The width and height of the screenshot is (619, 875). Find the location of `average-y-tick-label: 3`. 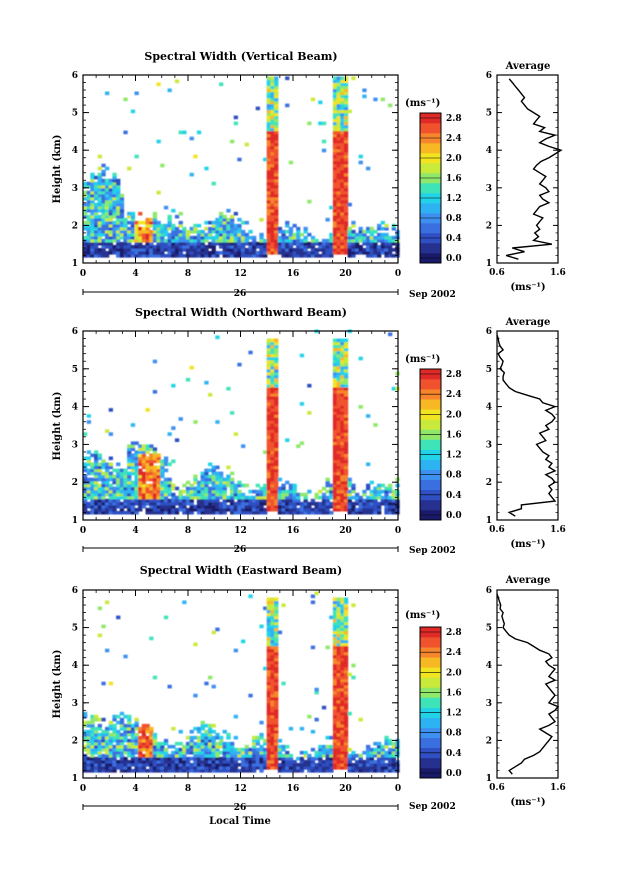

average-y-tick-label: 3 is located at coordinates (489, 445).